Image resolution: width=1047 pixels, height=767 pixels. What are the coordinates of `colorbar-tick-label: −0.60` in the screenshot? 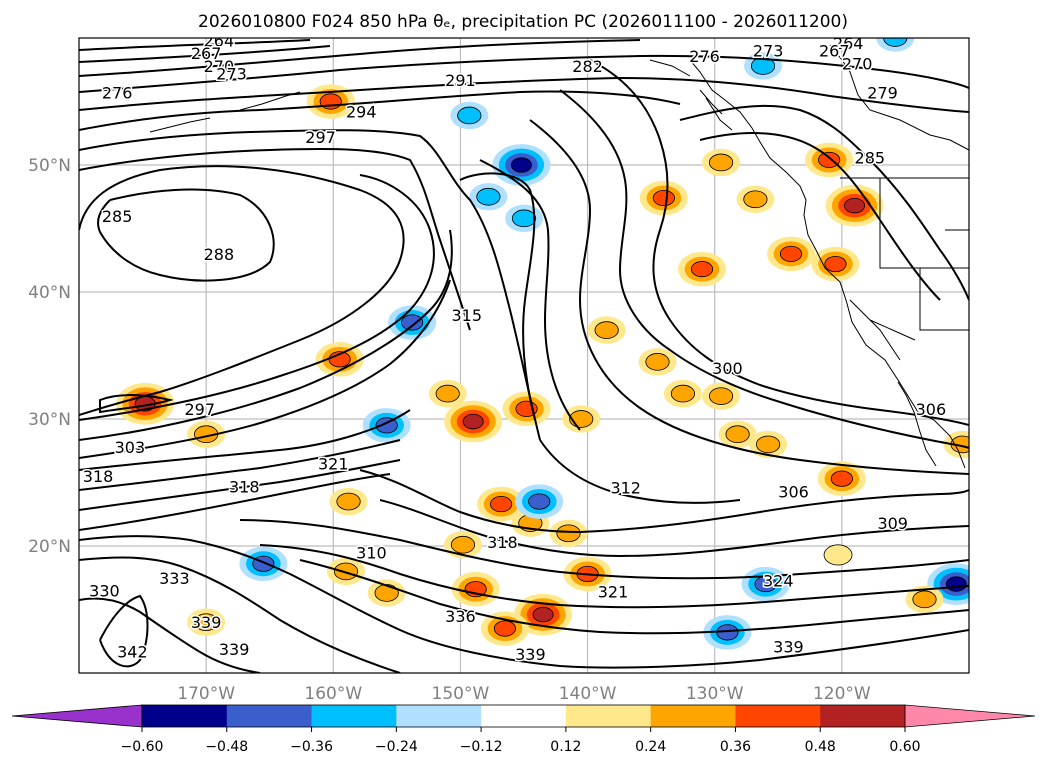 It's located at (142, 747).